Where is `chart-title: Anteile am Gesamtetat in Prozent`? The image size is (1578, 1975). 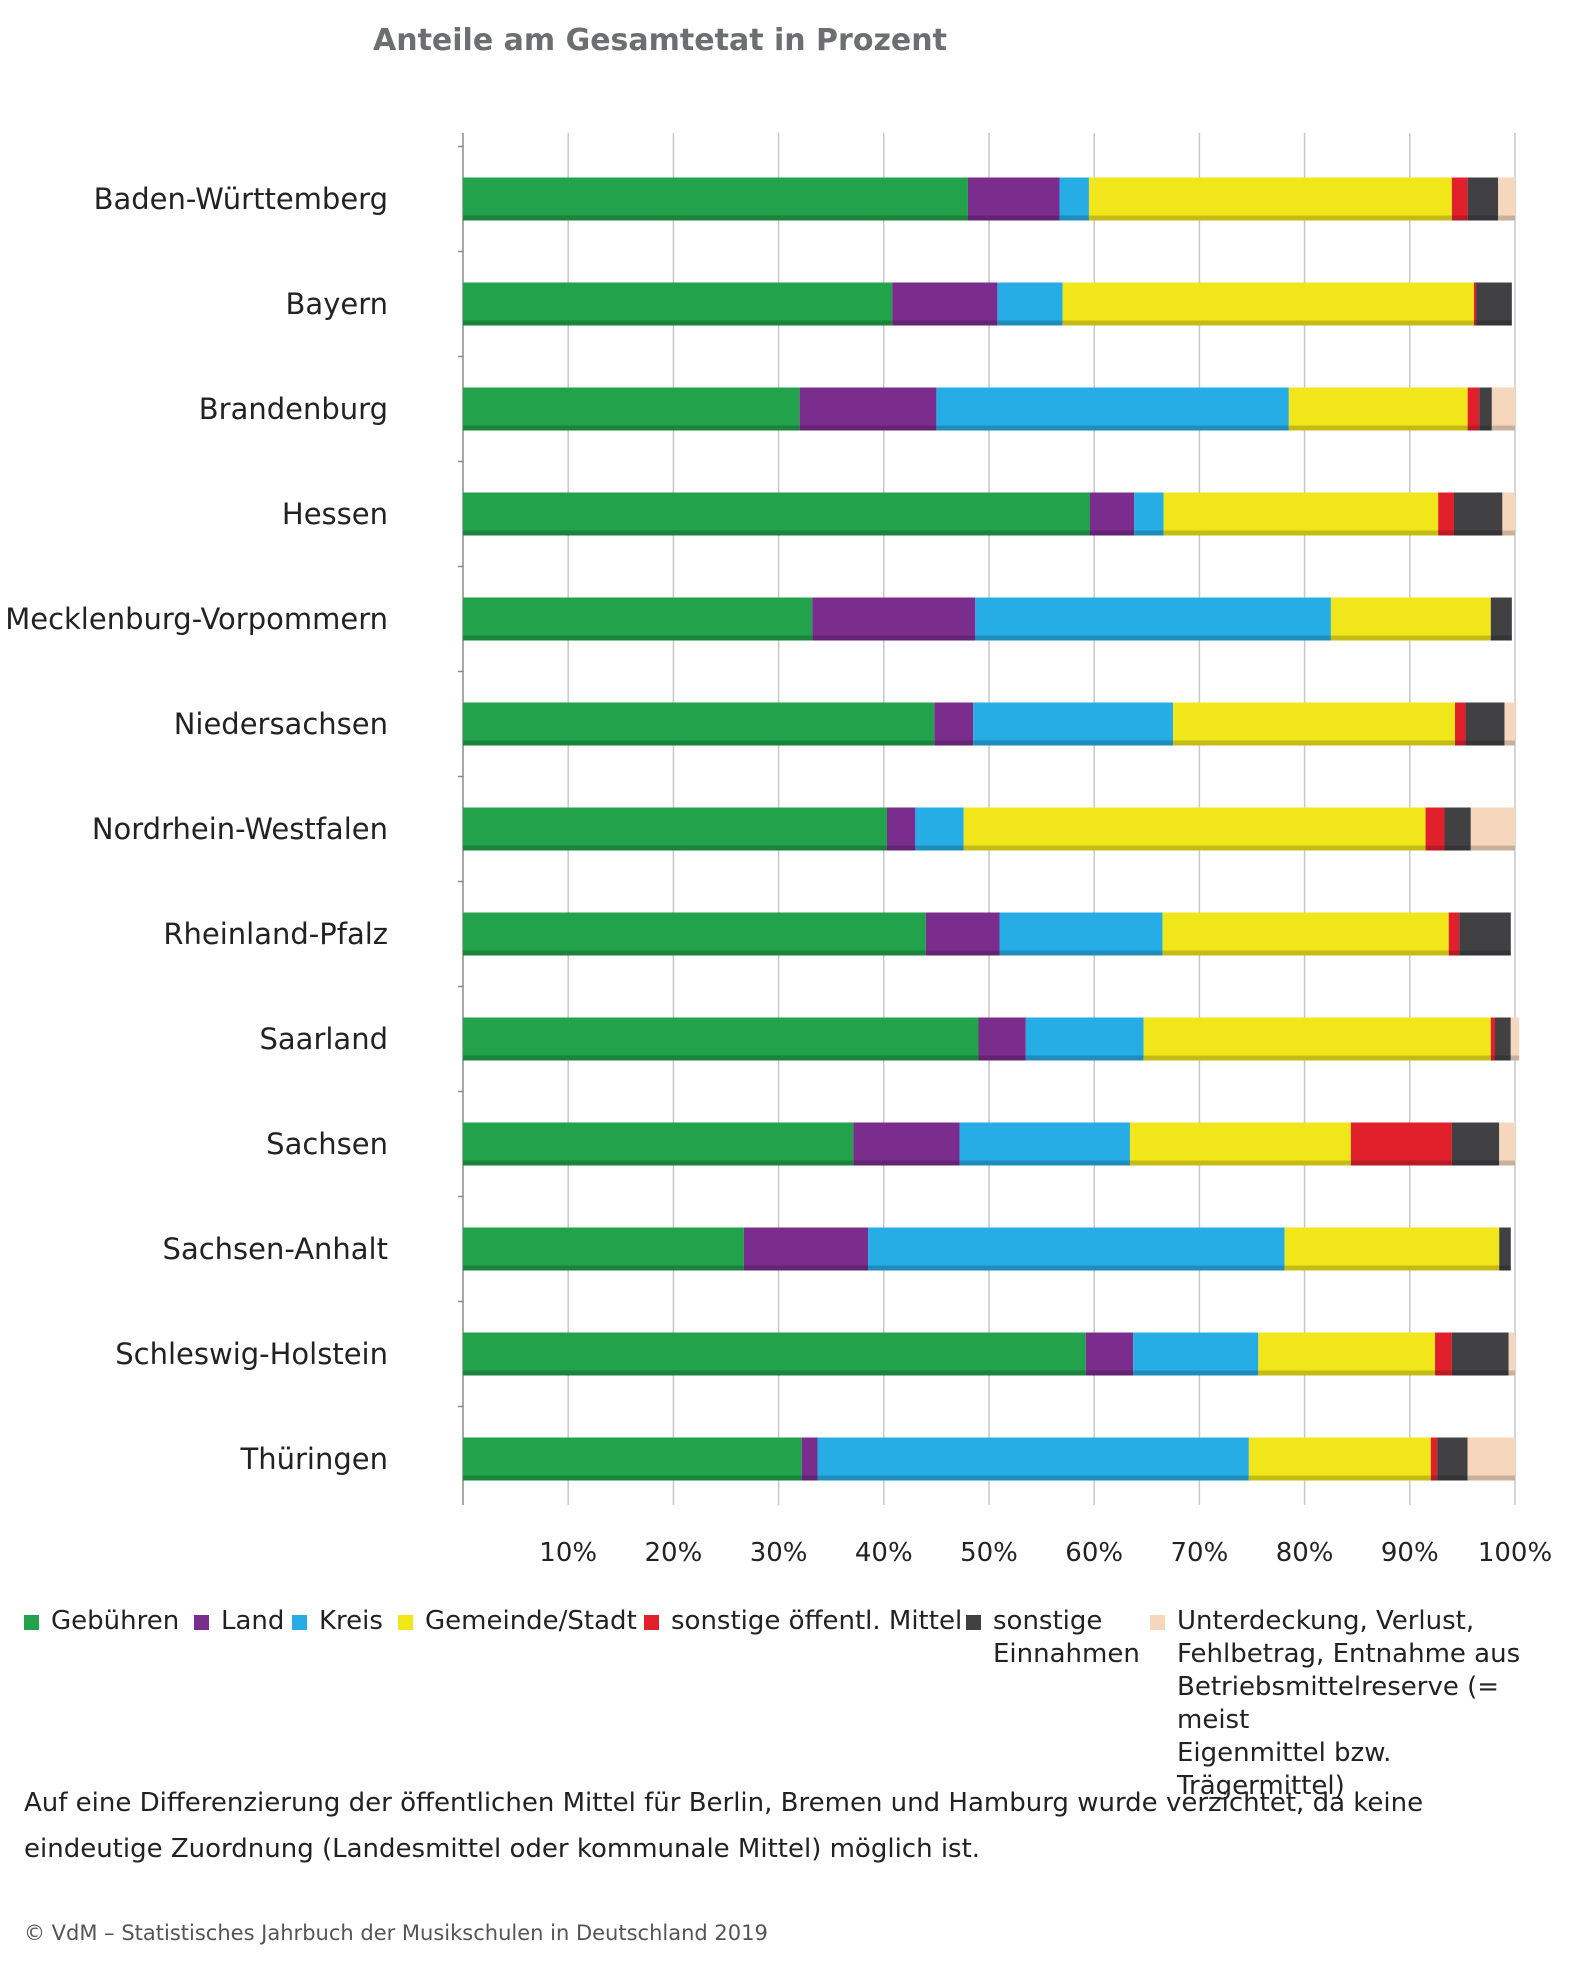 chart-title: Anteile am Gesamtetat in Prozent is located at coordinates (660, 40).